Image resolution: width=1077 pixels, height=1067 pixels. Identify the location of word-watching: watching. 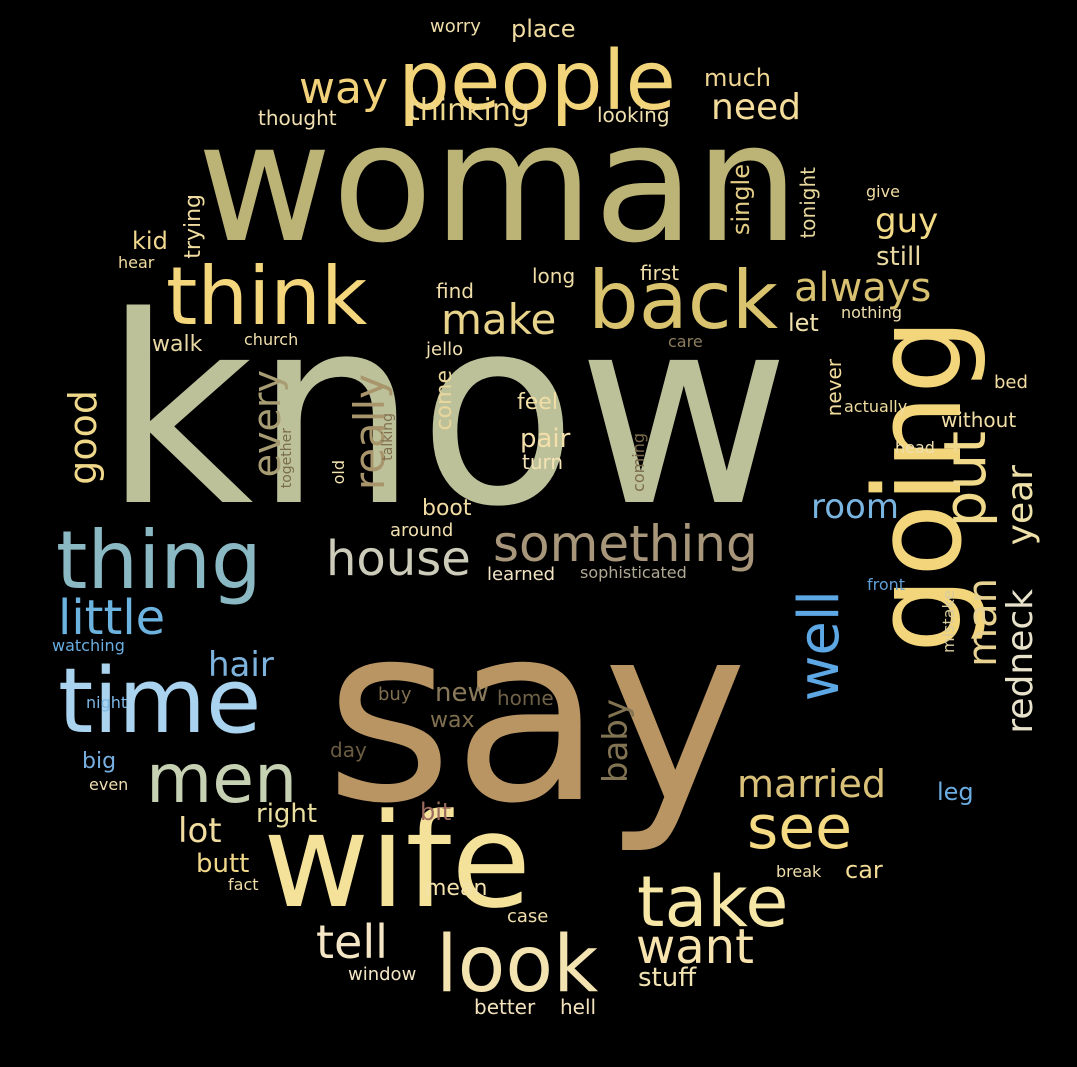
(88, 645).